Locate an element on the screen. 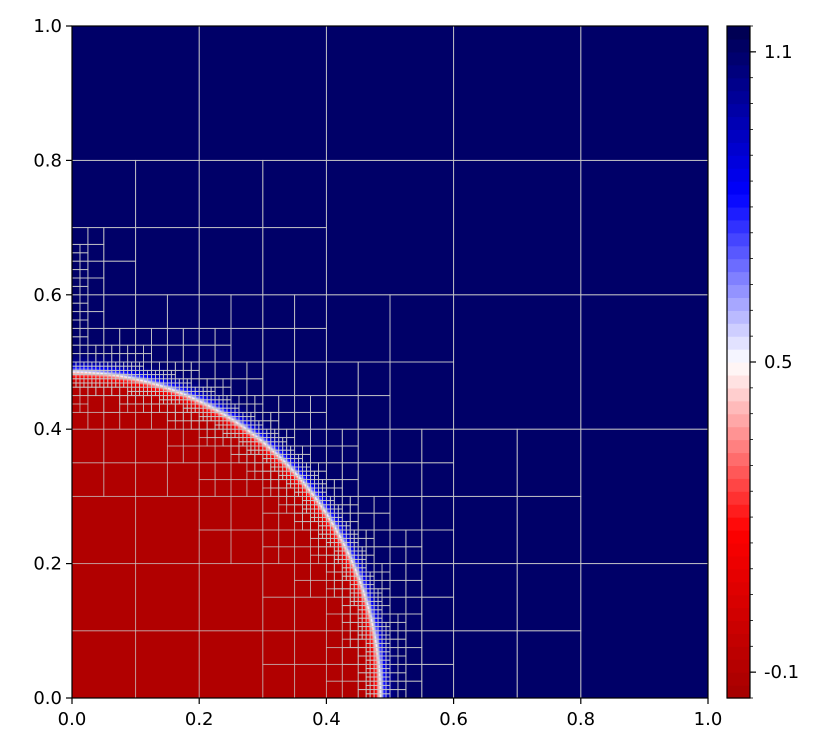  y-tick-label: 0.0 is located at coordinates (47, 698).